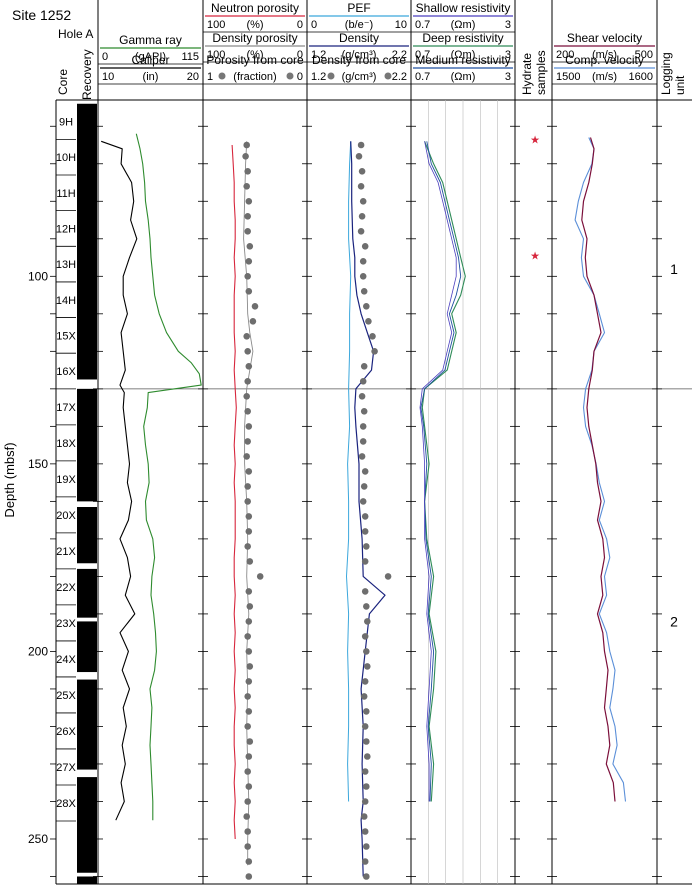 Image resolution: width=692 pixels, height=885 pixels. I want to click on logging-unit-label: 2, so click(674, 621).